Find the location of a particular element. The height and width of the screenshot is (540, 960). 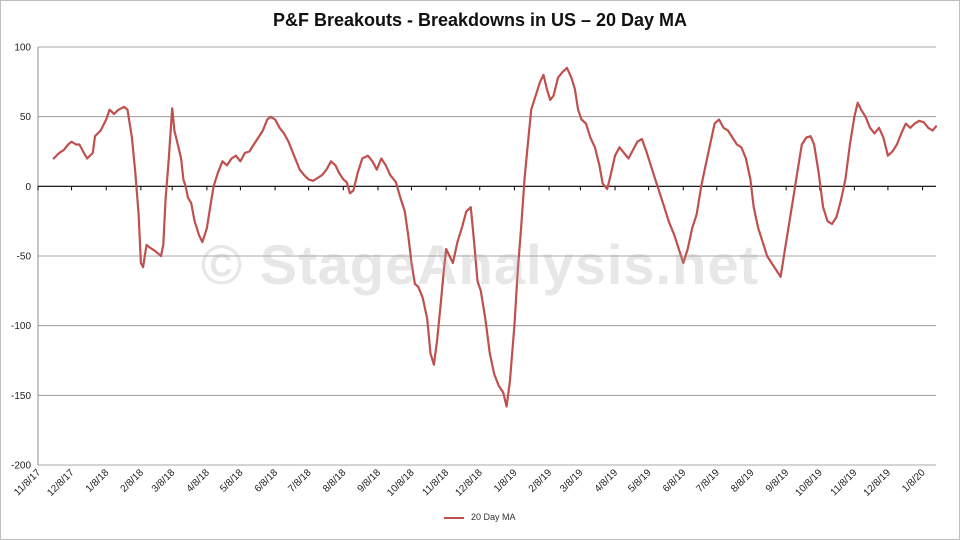

x-tick-label: 10/8/18 is located at coordinates (401, 483).